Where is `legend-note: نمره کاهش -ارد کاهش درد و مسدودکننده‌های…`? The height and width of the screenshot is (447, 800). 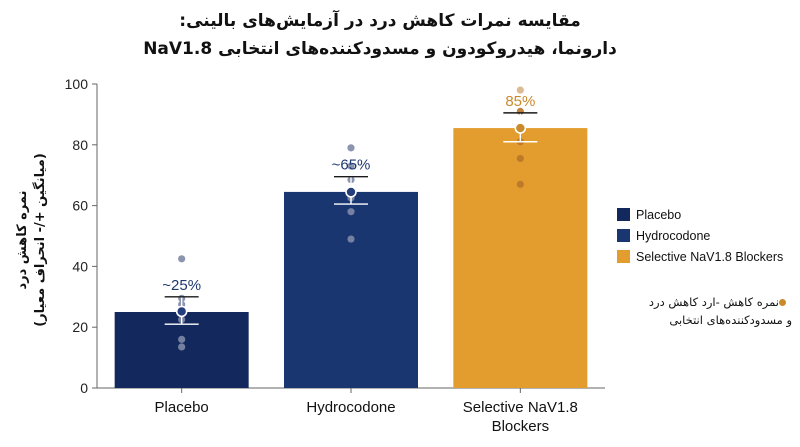 legend-note: نمره کاهش -ارد کاهش درد و مسدودکننده‌های… is located at coordinates (704, 311).